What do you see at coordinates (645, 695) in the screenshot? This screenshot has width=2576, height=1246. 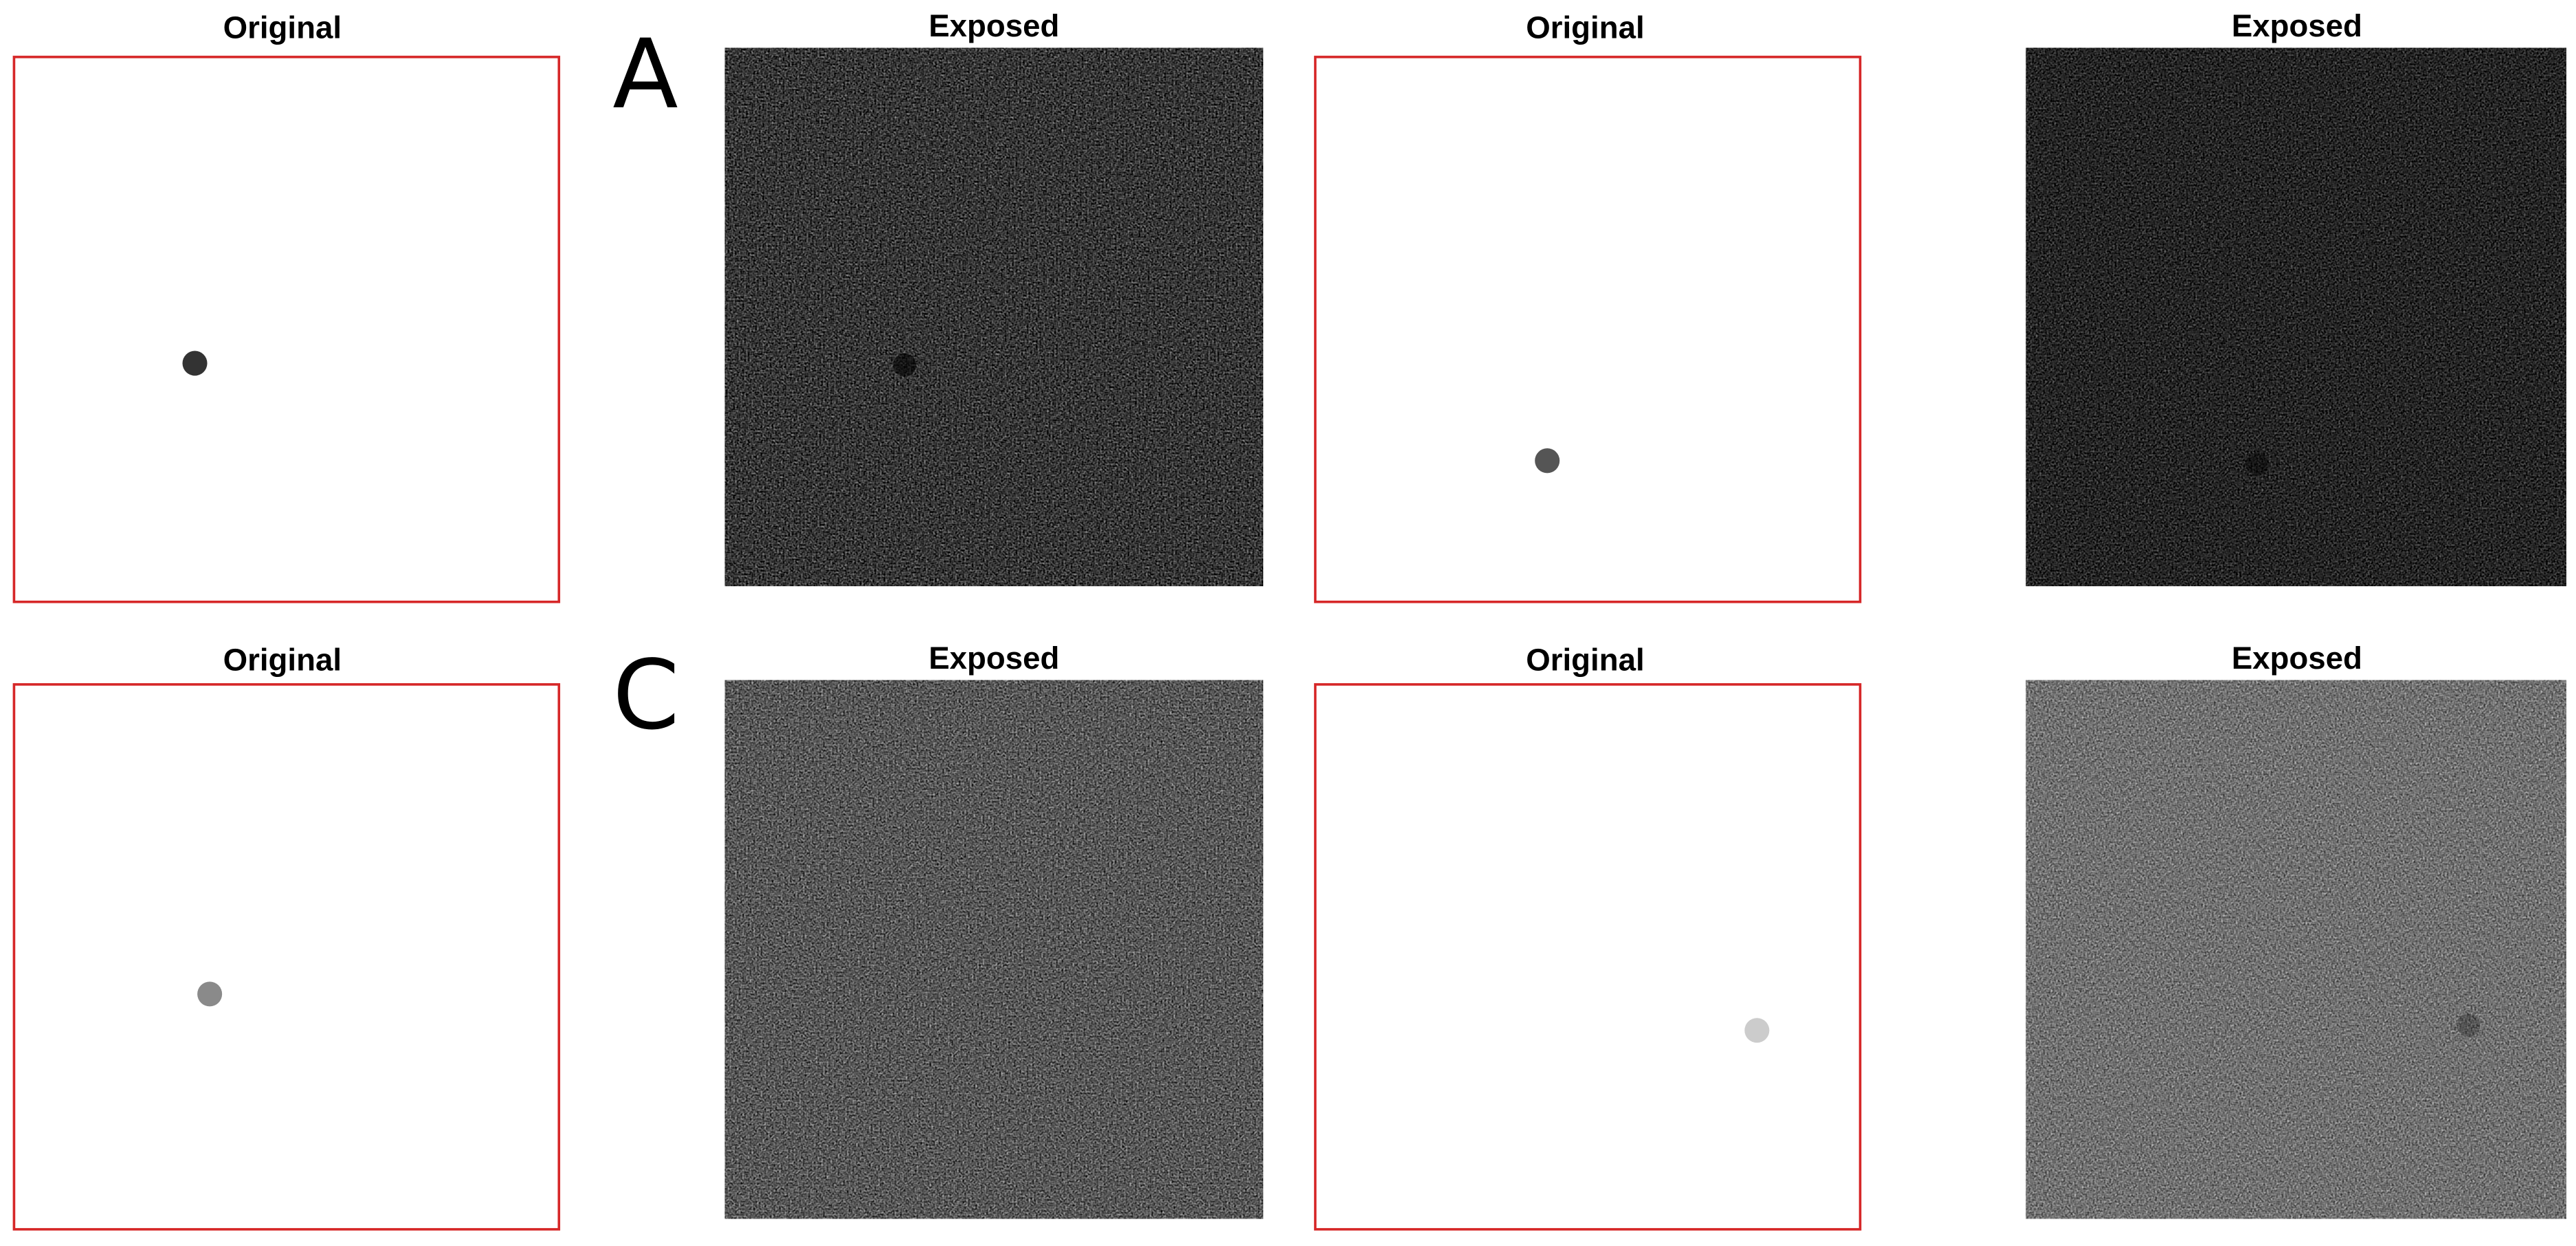 I see `panel-label: C` at bounding box center [645, 695].